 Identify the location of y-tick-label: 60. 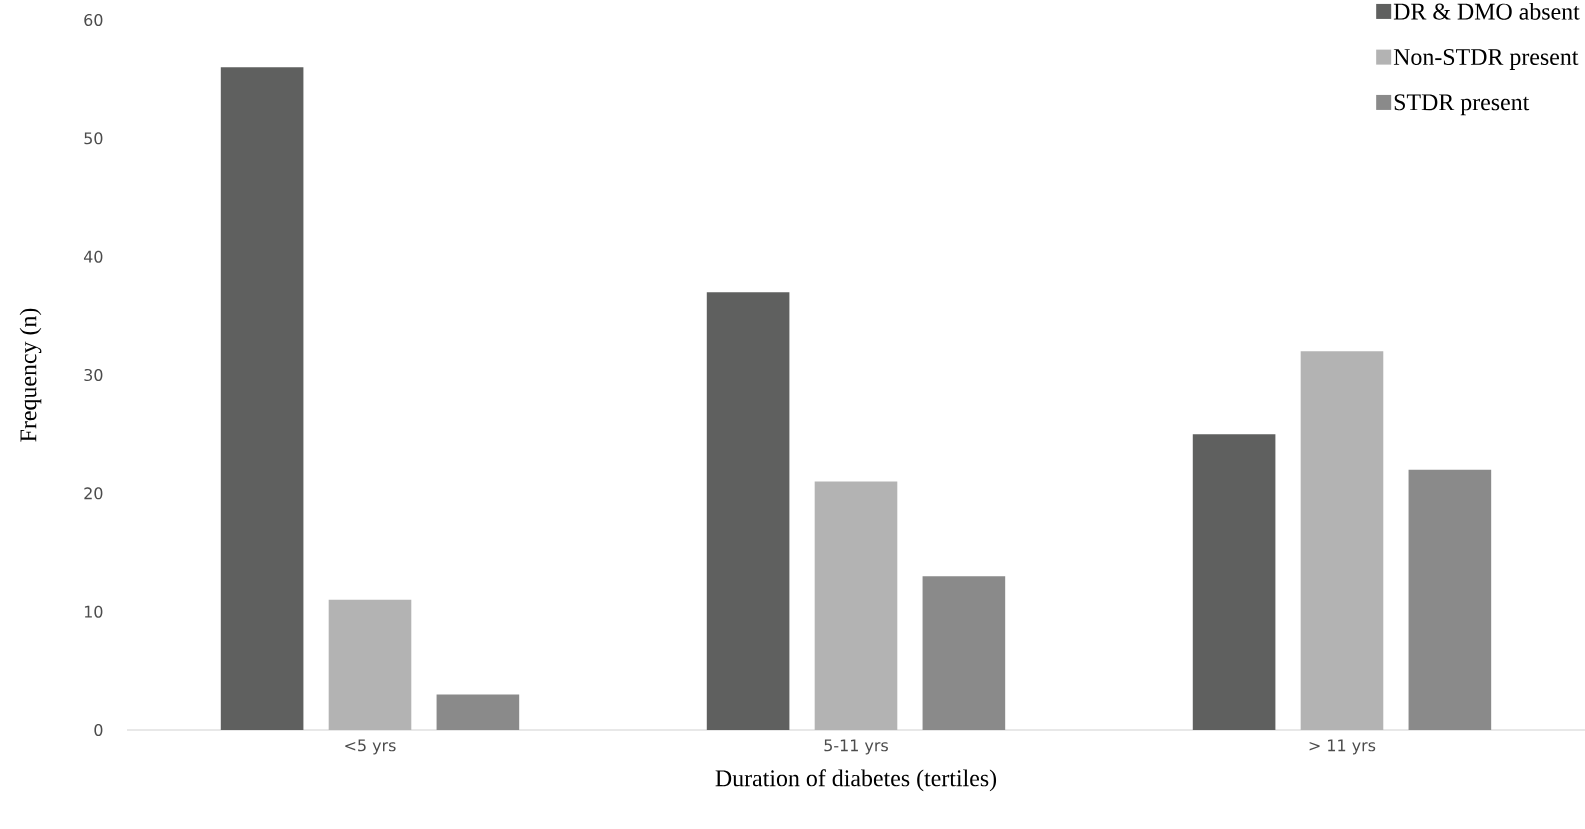
(93, 20).